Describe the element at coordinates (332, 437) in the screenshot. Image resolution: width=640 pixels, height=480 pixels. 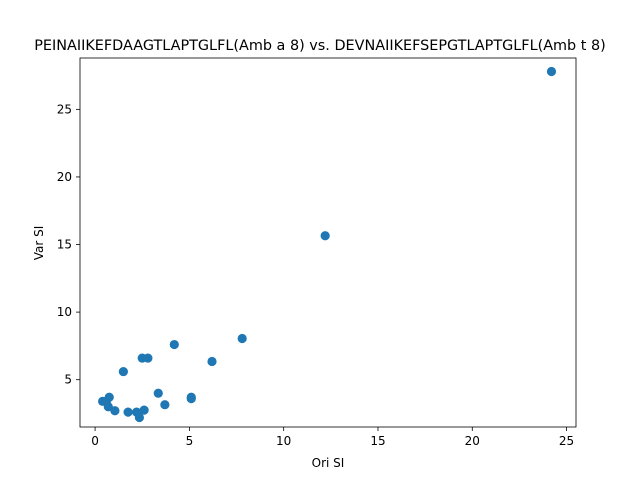
I see `x-axis-ticks: 0 5 10 15 20 25` at that location.